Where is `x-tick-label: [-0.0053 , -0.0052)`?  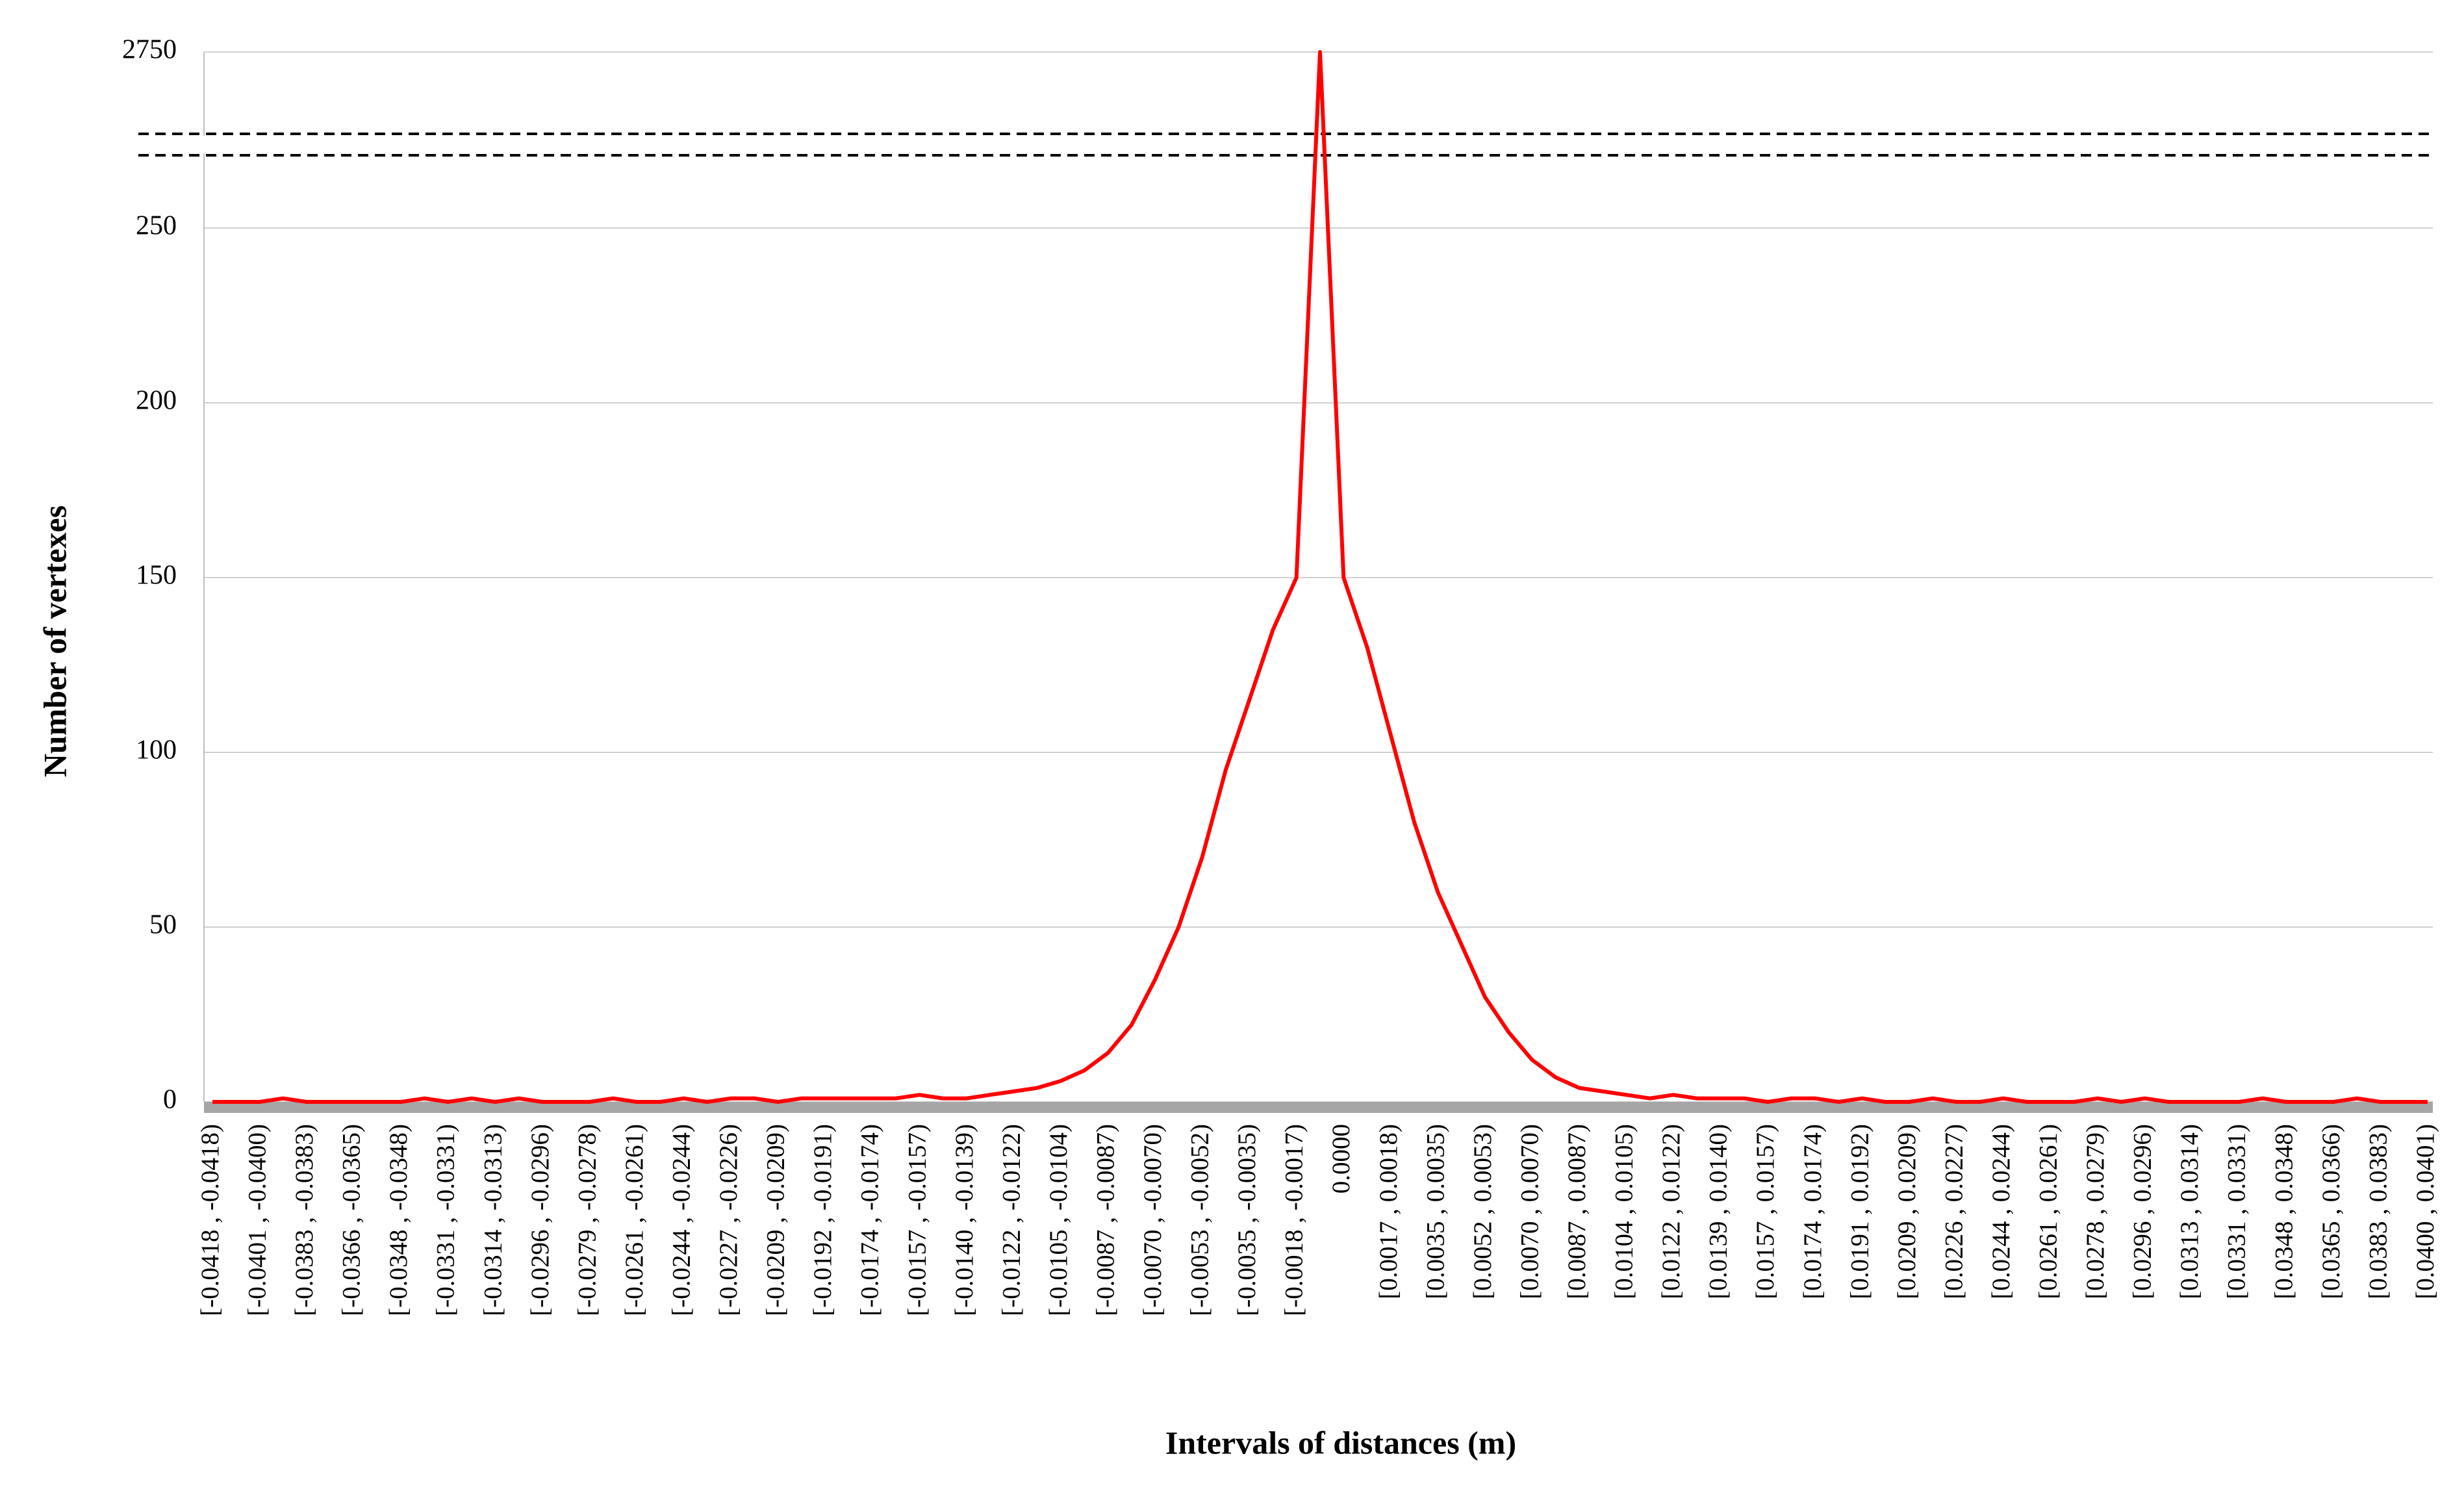 x-tick-label: [-0.0053 , -0.0052) is located at coordinates (1200, 1220).